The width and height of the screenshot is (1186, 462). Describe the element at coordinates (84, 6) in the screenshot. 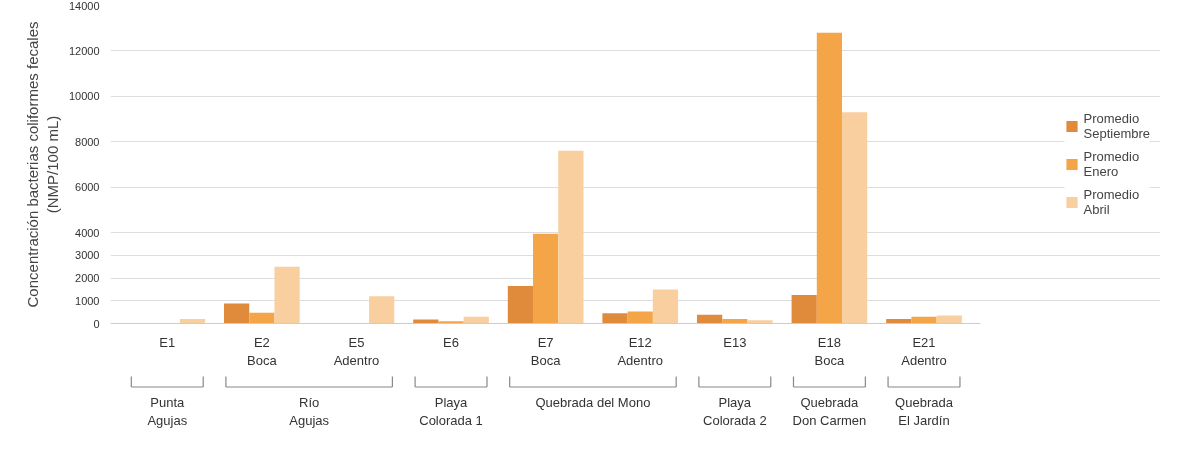

I see `y-tick-label: 14000` at that location.